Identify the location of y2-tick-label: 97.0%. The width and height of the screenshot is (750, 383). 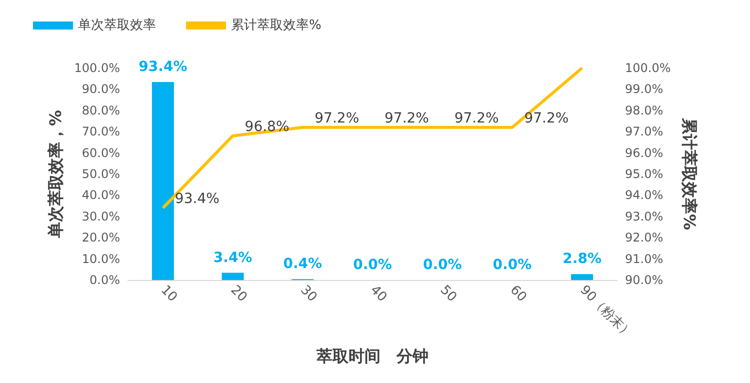
(644, 131).